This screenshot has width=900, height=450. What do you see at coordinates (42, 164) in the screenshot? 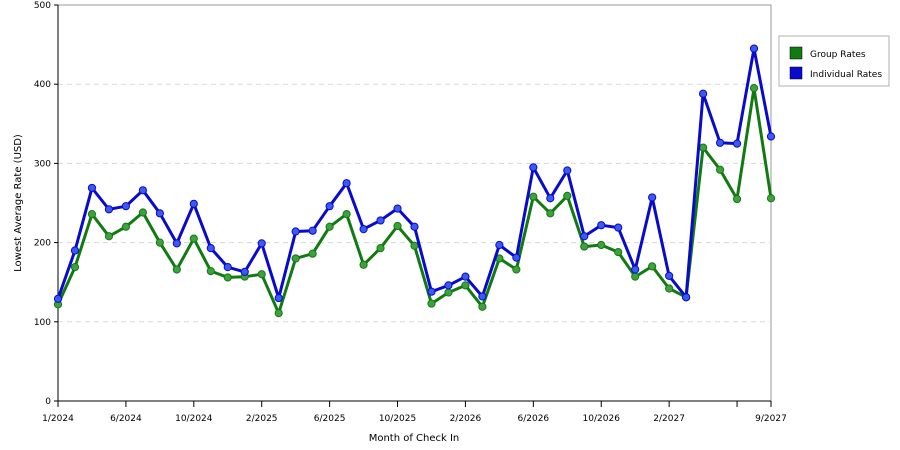
I see `y-tick-label: 300` at bounding box center [42, 164].